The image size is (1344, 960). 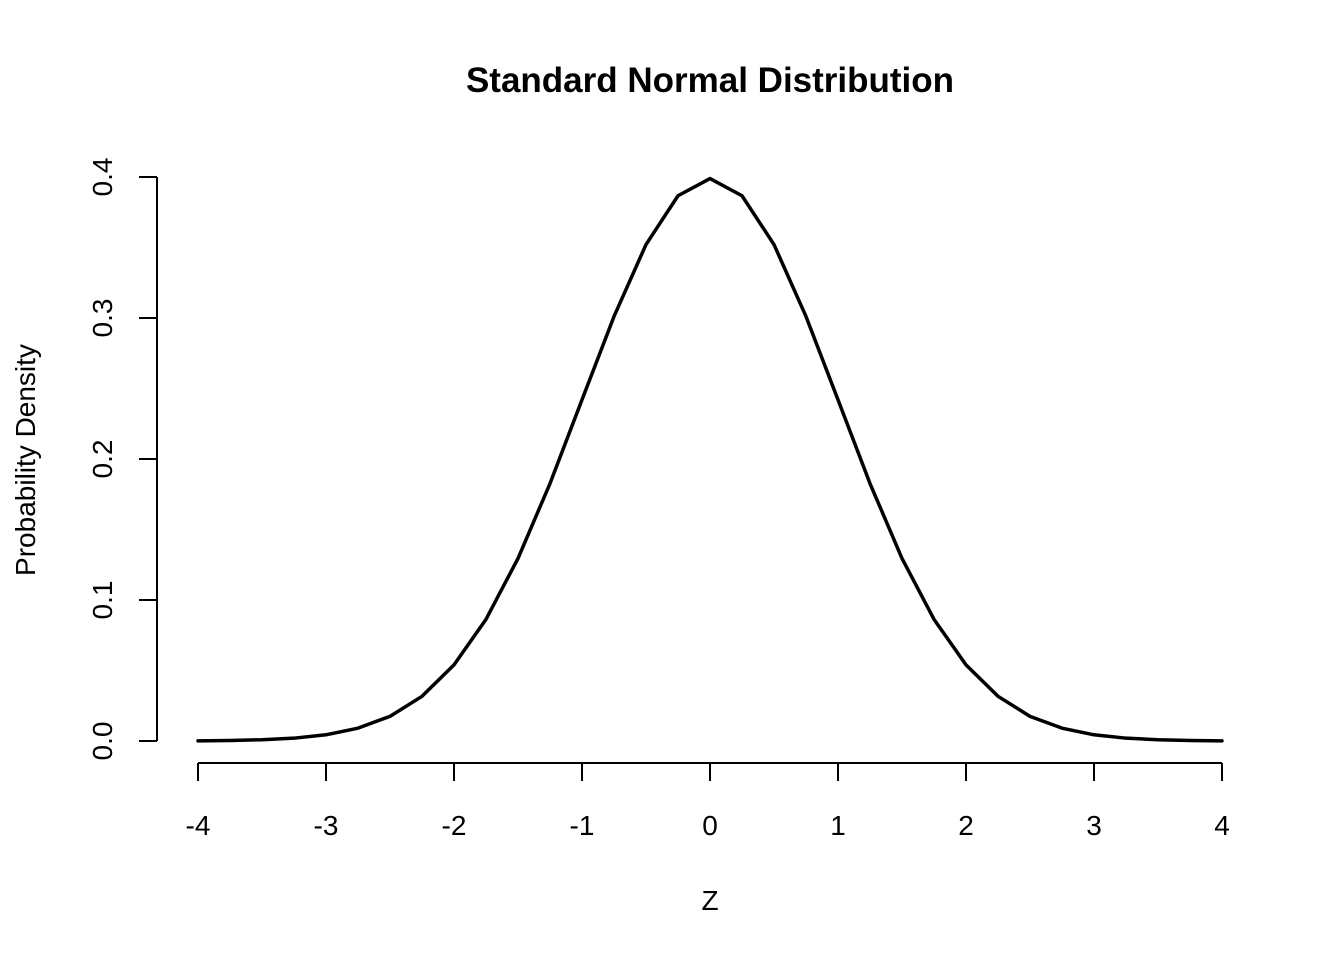 I want to click on x-tick-label: 3, so click(x=1094, y=825).